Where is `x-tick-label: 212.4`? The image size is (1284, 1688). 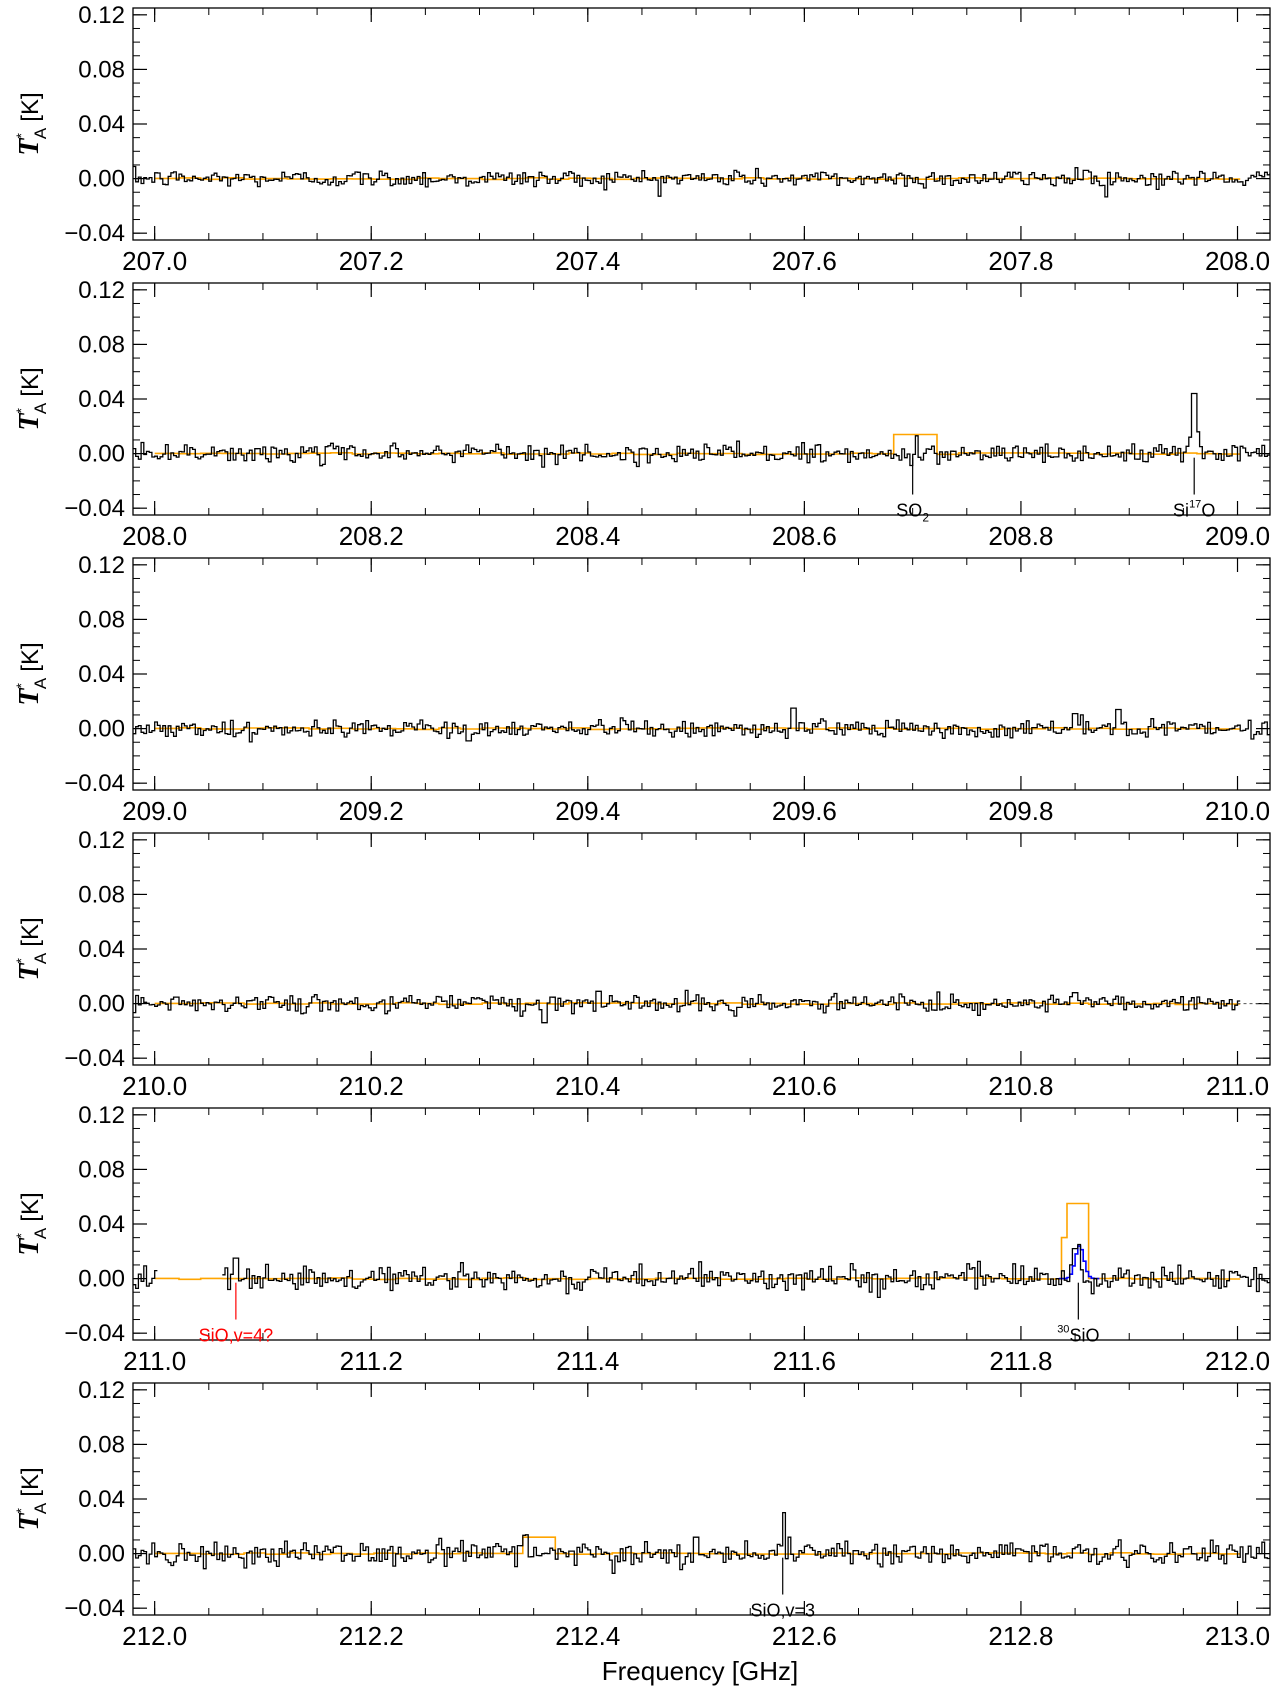
x-tick-label: 212.4 is located at coordinates (587, 1636).